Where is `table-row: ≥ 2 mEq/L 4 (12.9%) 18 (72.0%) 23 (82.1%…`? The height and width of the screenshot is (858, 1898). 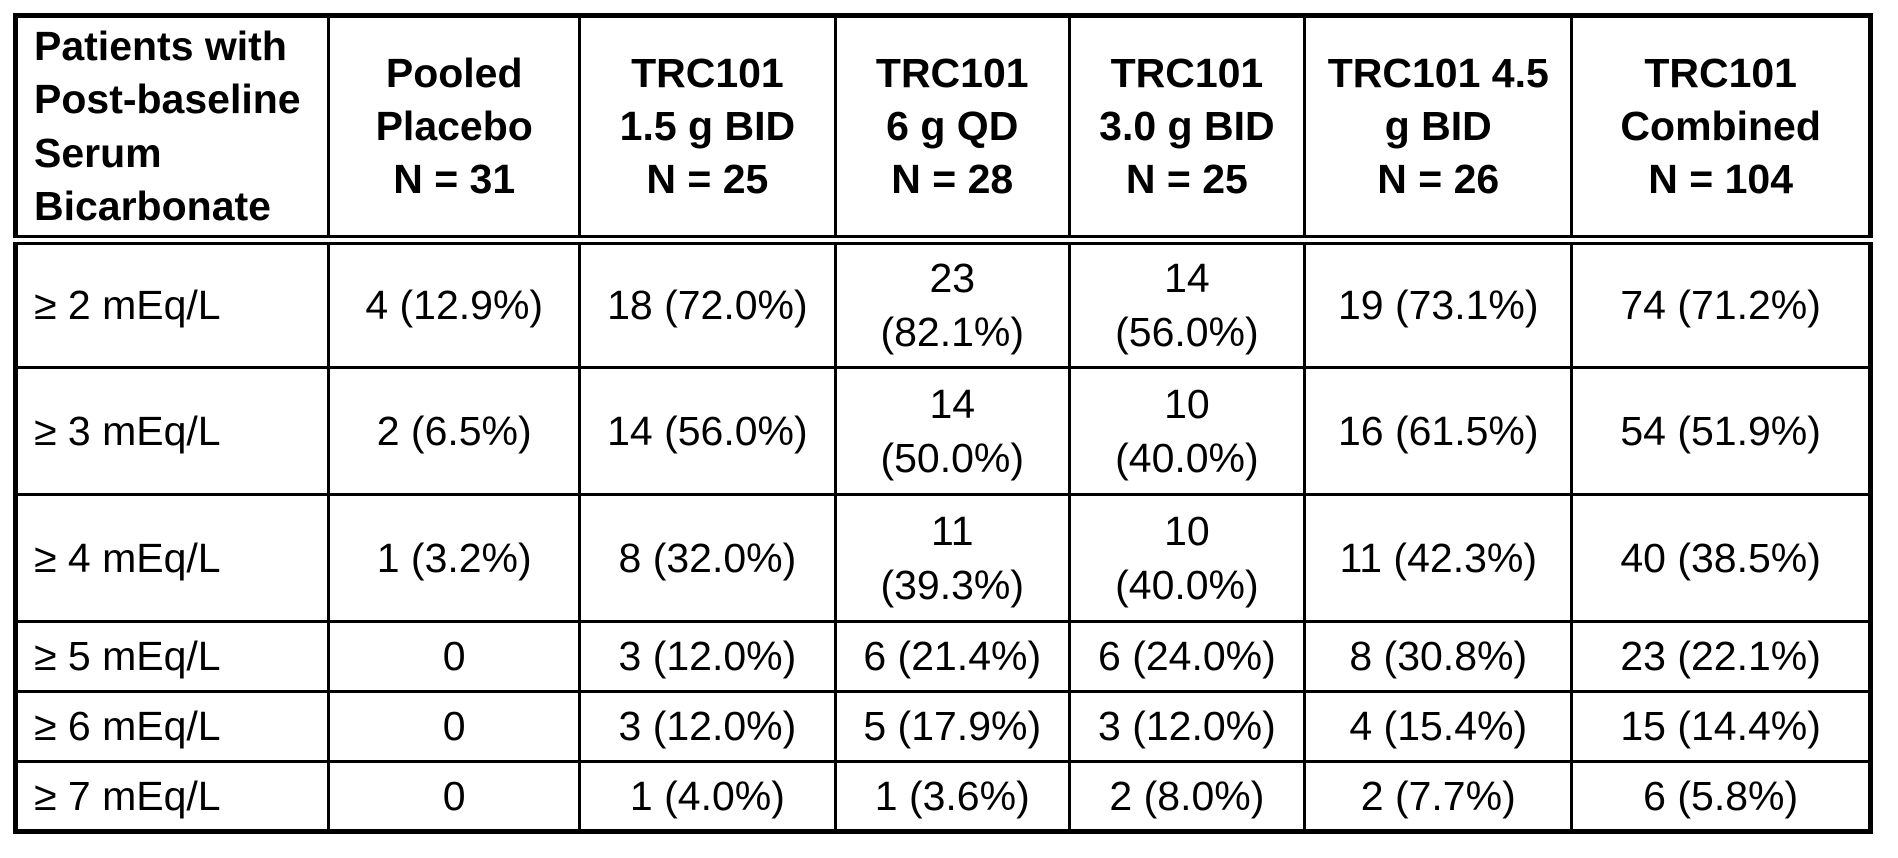
table-row: ≥ 2 mEq/L 4 (12.9%) 18 (72.0%) 23 (82.1%… is located at coordinates (942, 303).